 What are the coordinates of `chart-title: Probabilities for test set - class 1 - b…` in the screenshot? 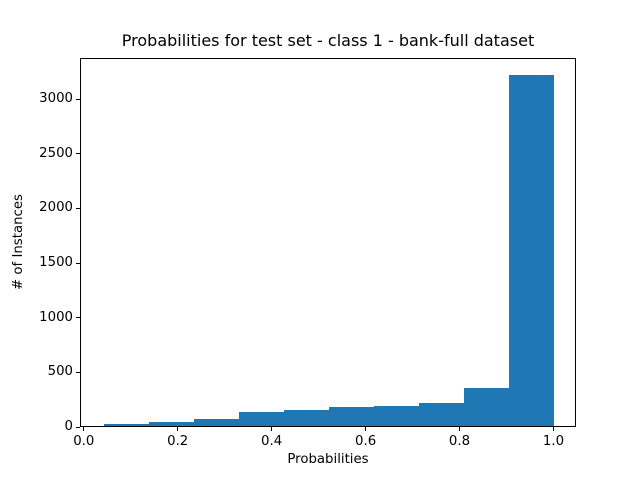 It's located at (328, 40).